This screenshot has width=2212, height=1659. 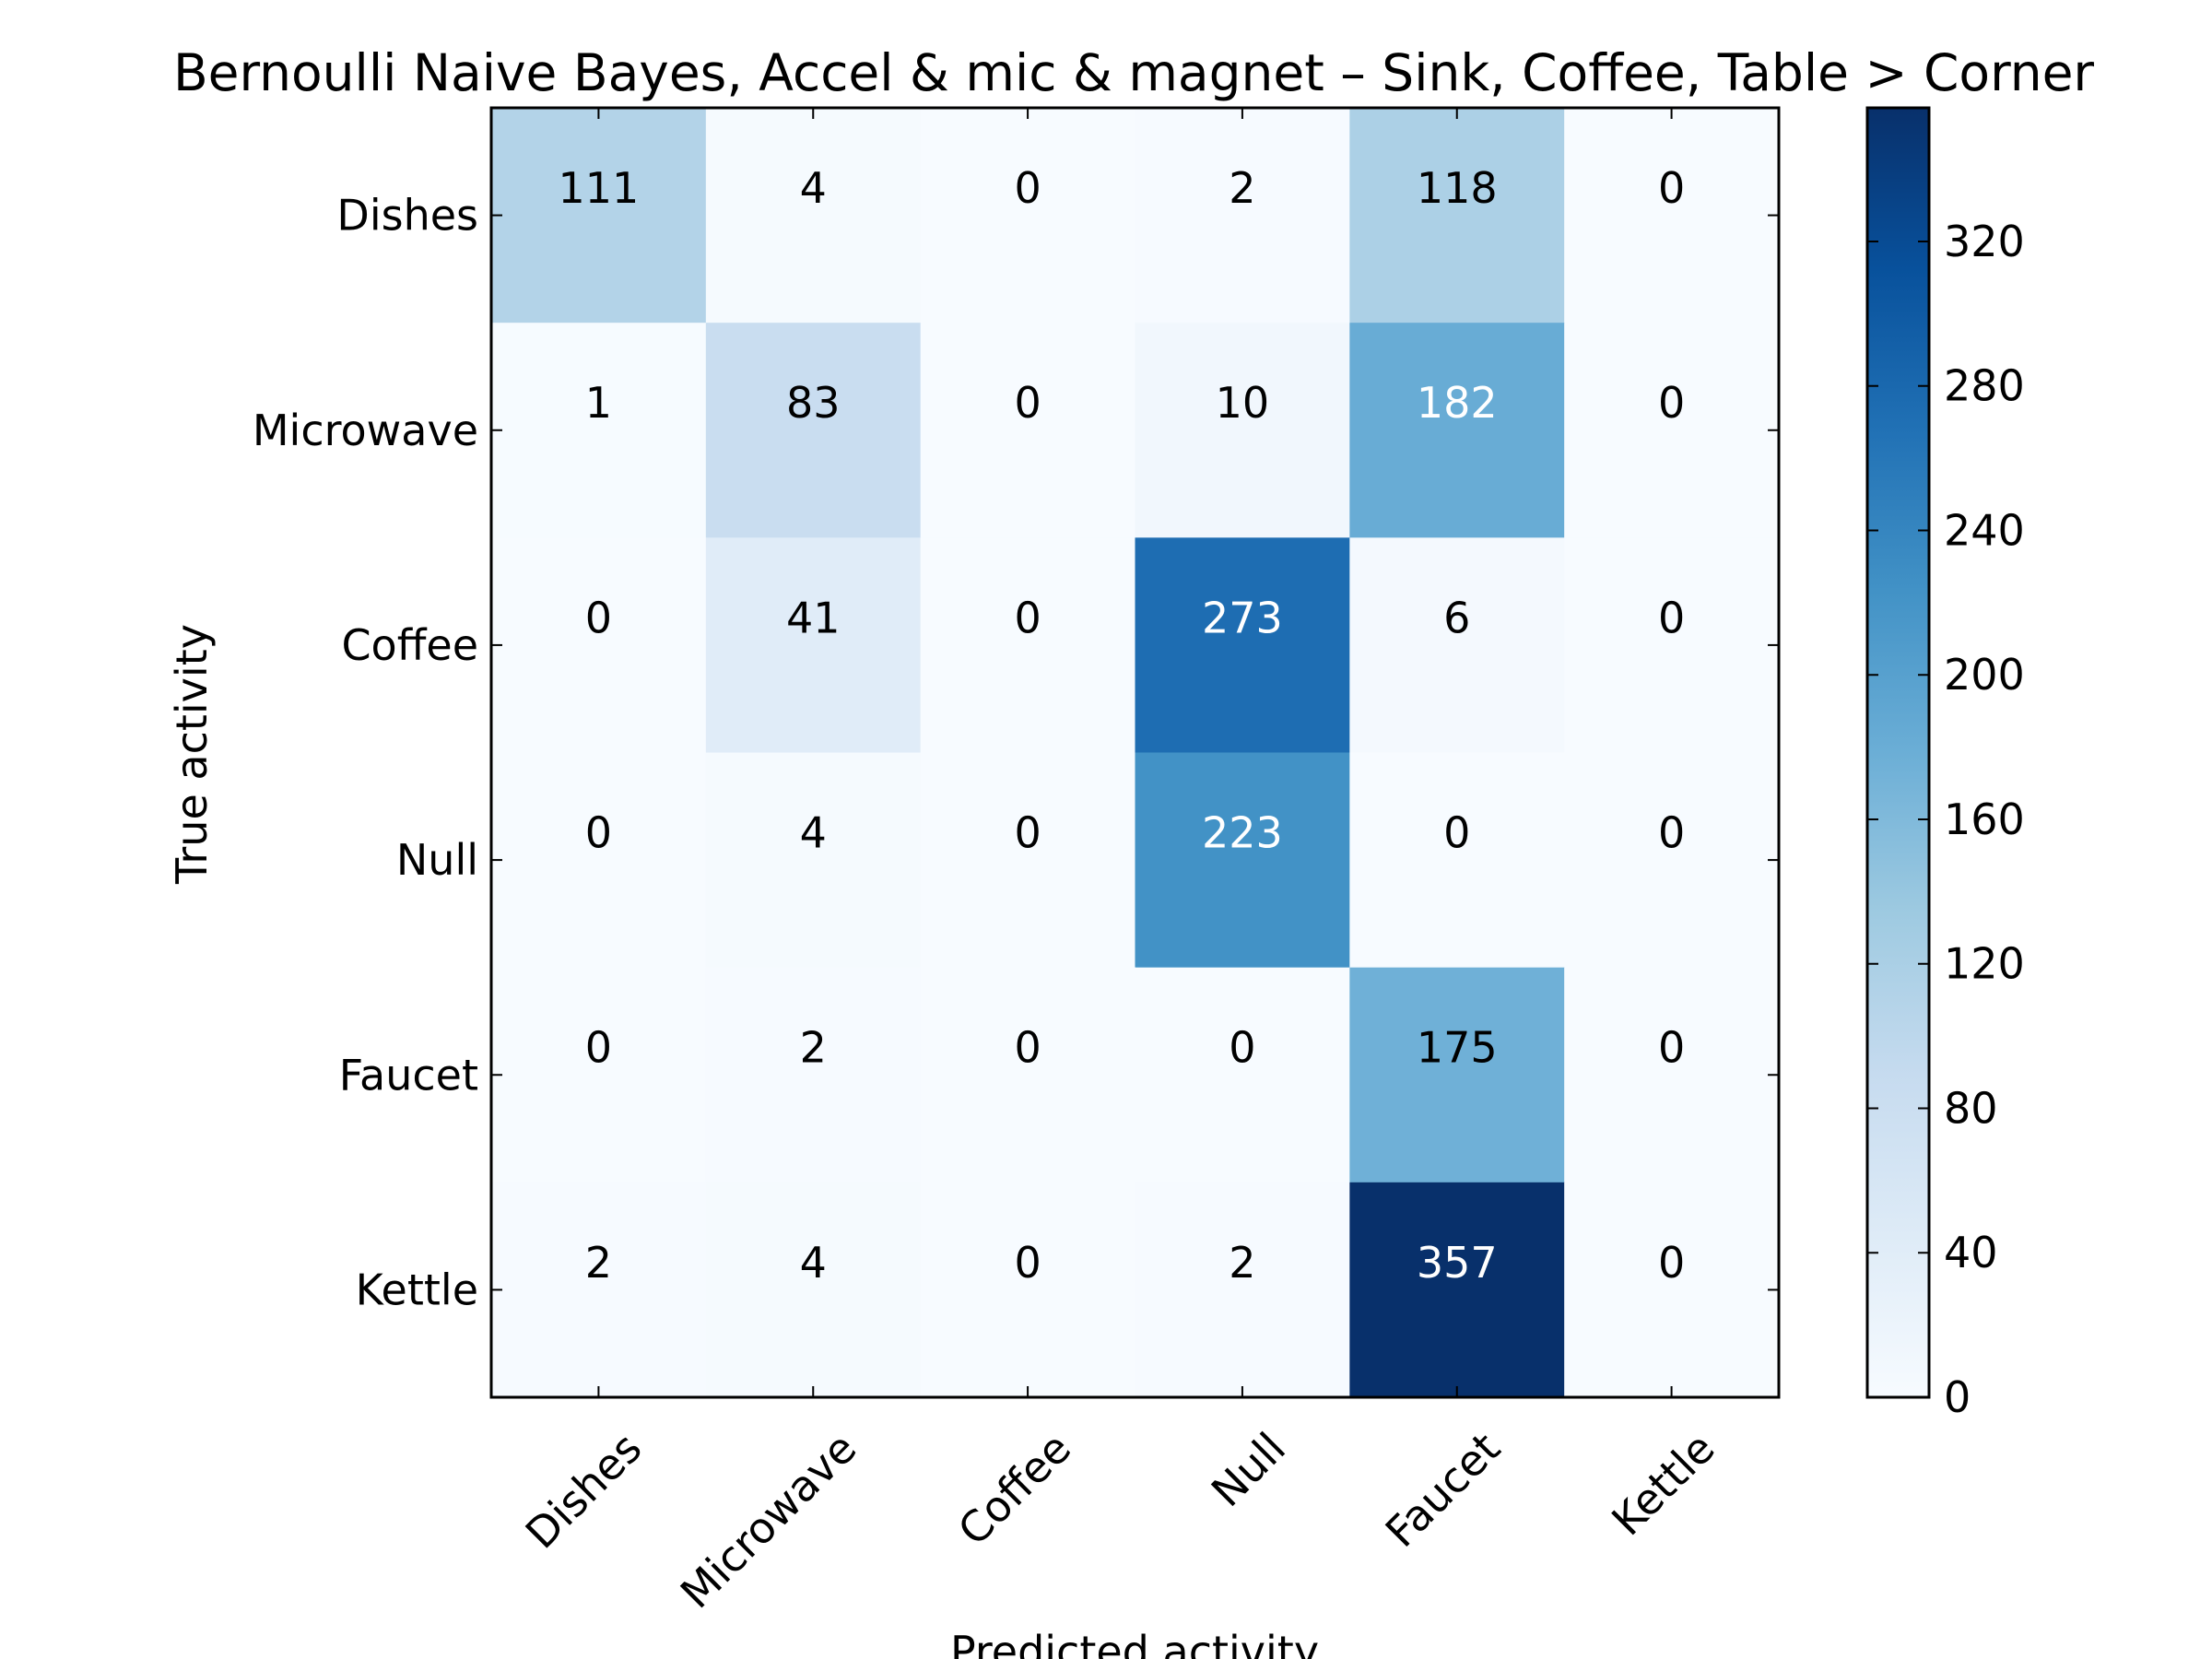 I want to click on cell-value-label: 111, so click(x=599, y=188).